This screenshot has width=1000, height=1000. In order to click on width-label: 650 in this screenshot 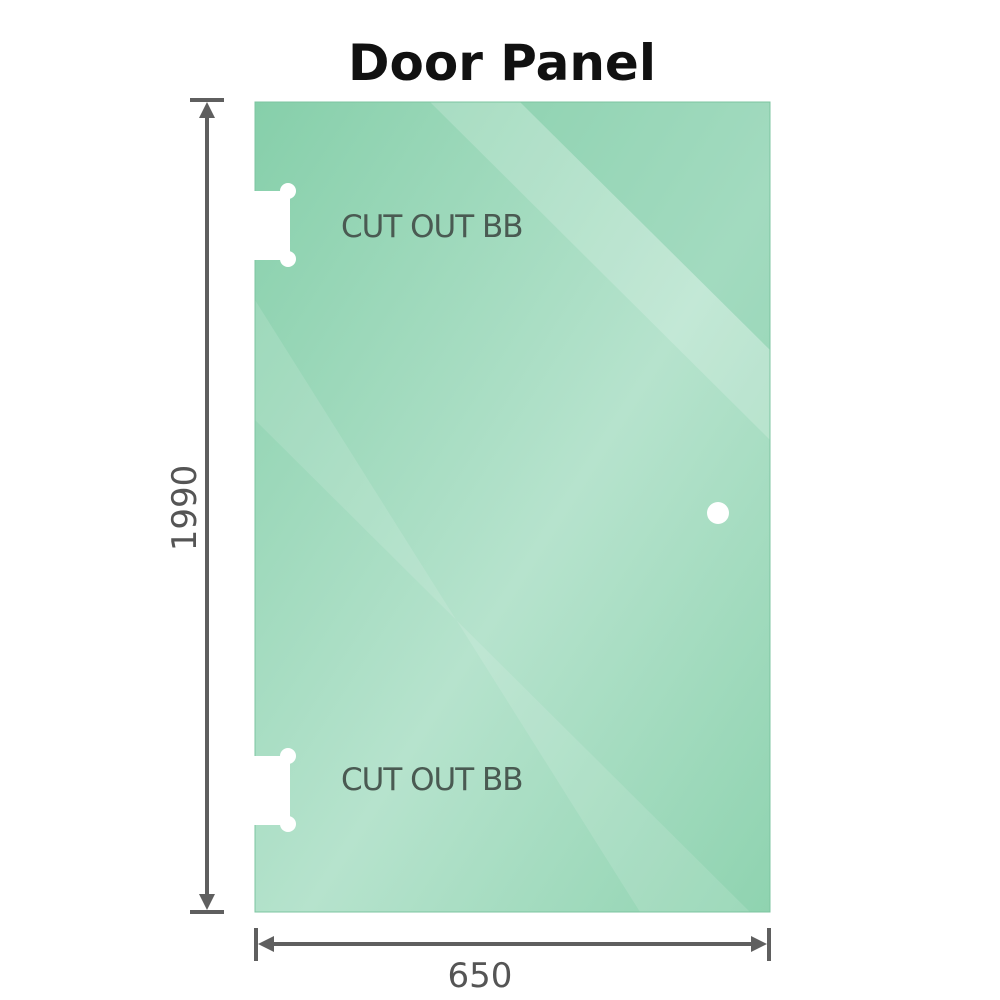, I will do `click(480, 976)`.